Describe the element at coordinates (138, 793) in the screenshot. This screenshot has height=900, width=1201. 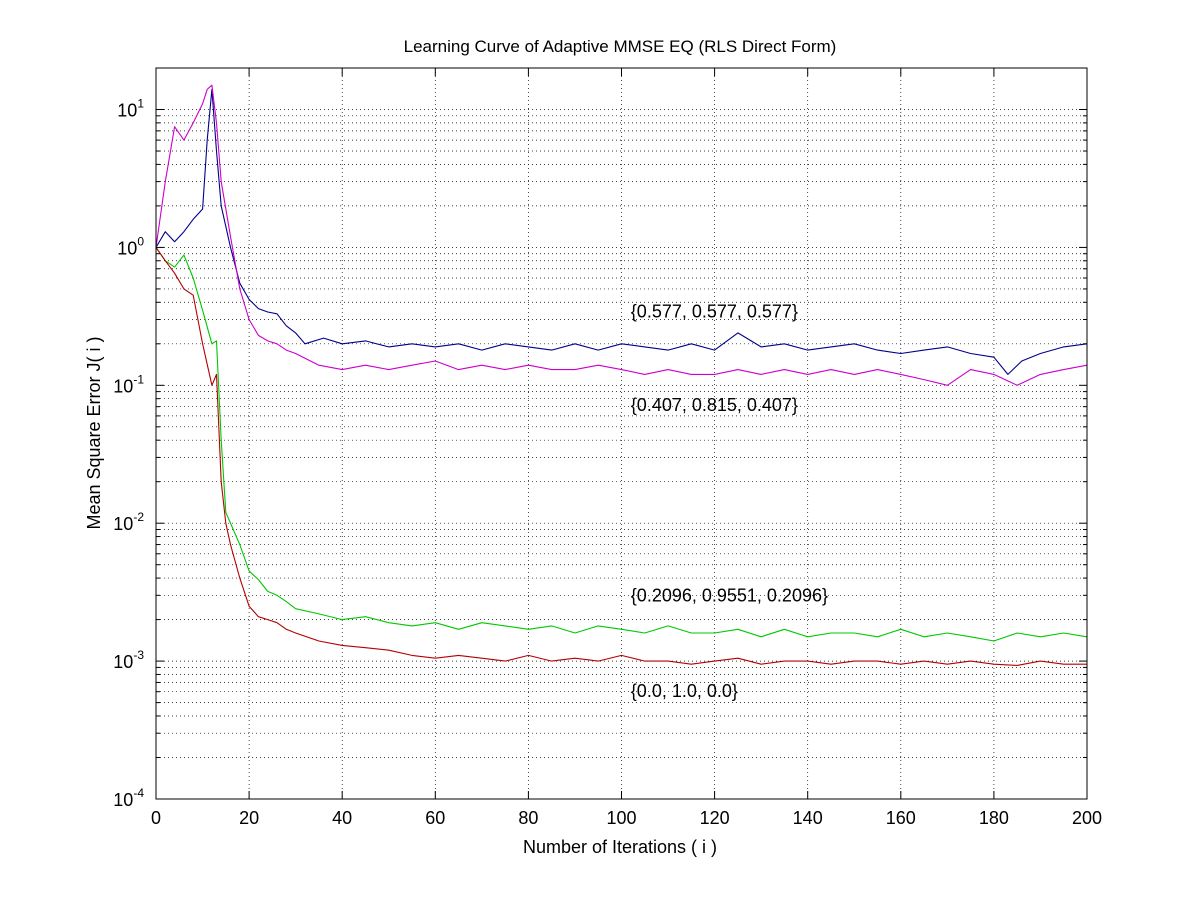
I see `y-tick-exponent: -4` at that location.